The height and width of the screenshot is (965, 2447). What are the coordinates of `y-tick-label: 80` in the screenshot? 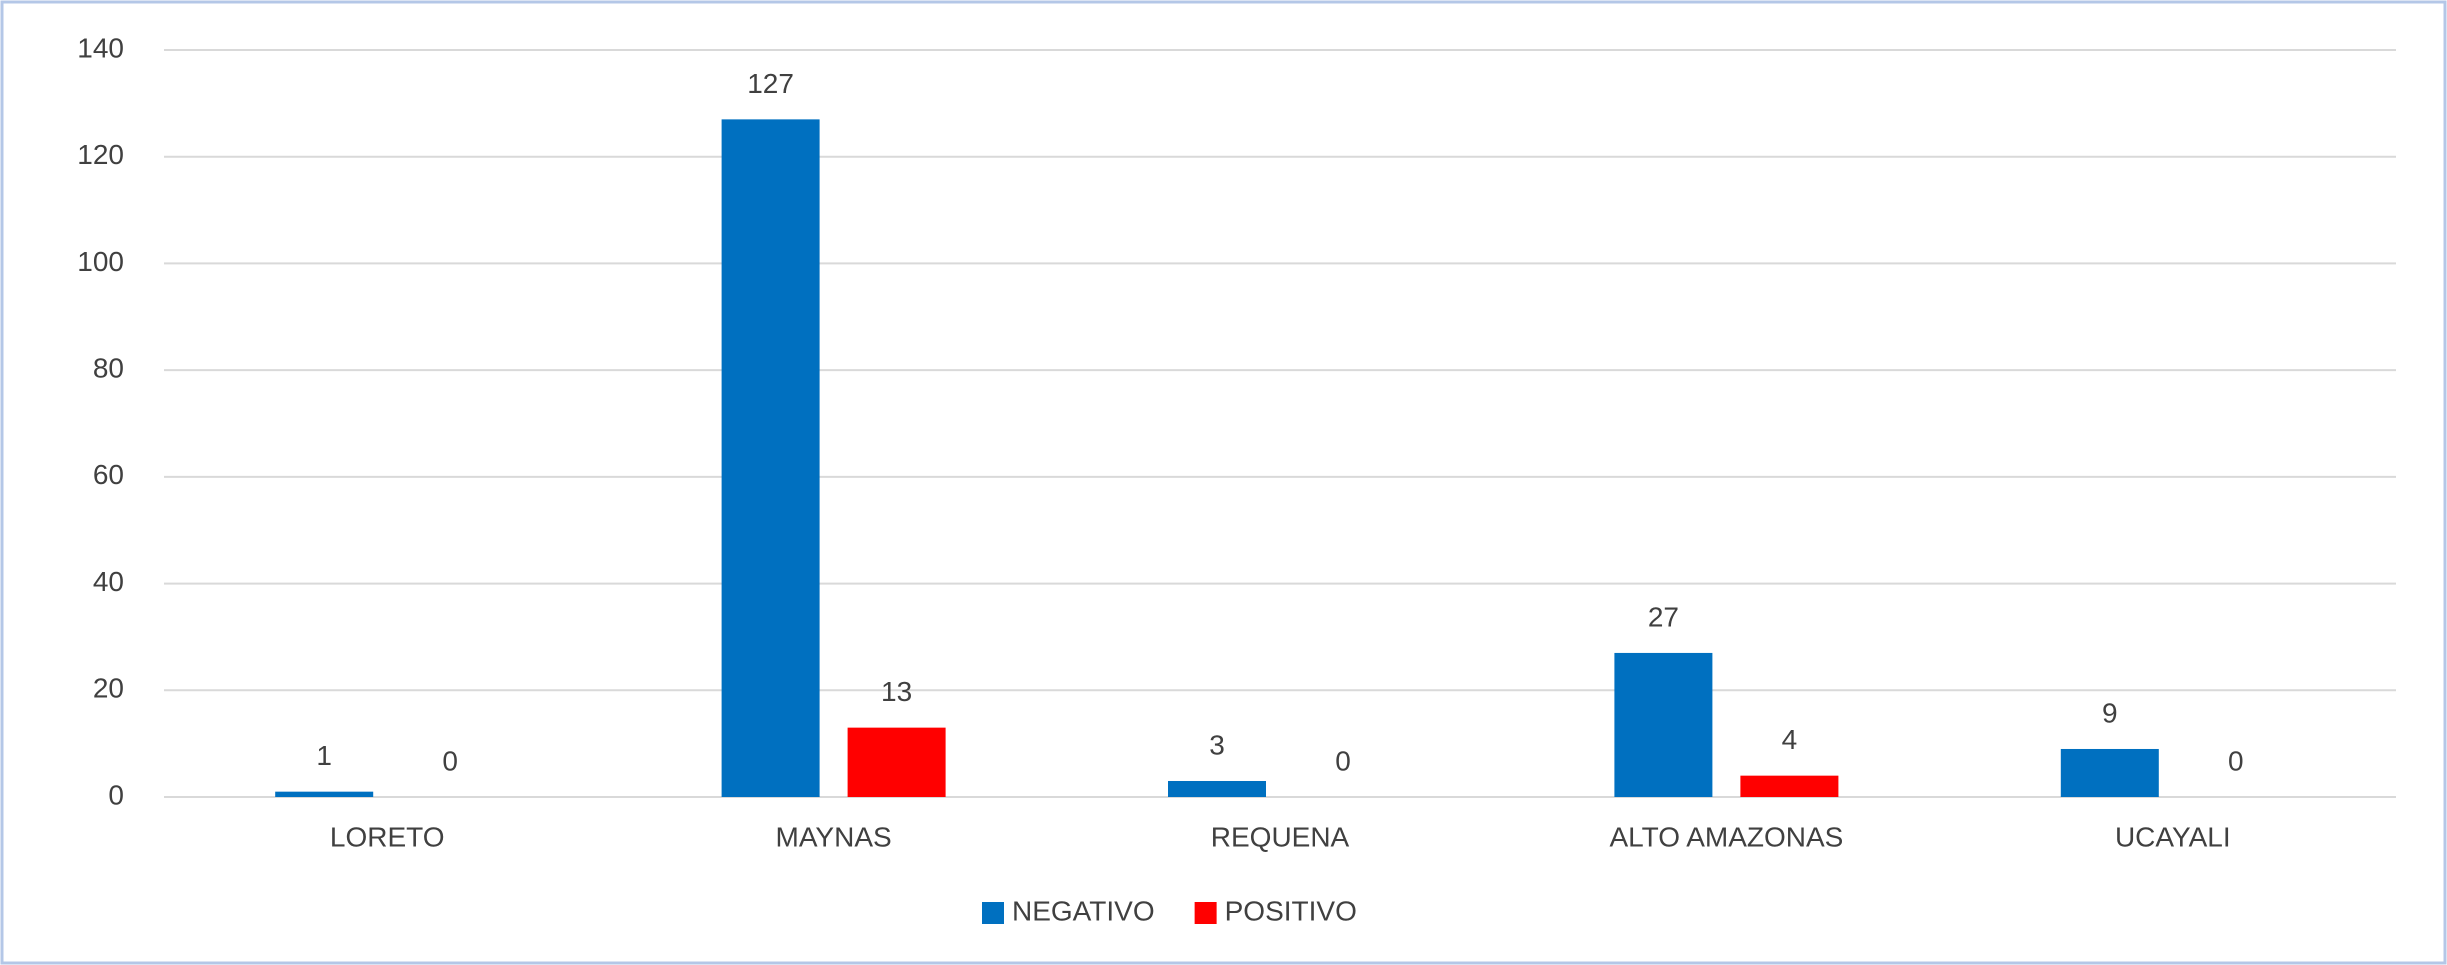 It's located at (108, 368).